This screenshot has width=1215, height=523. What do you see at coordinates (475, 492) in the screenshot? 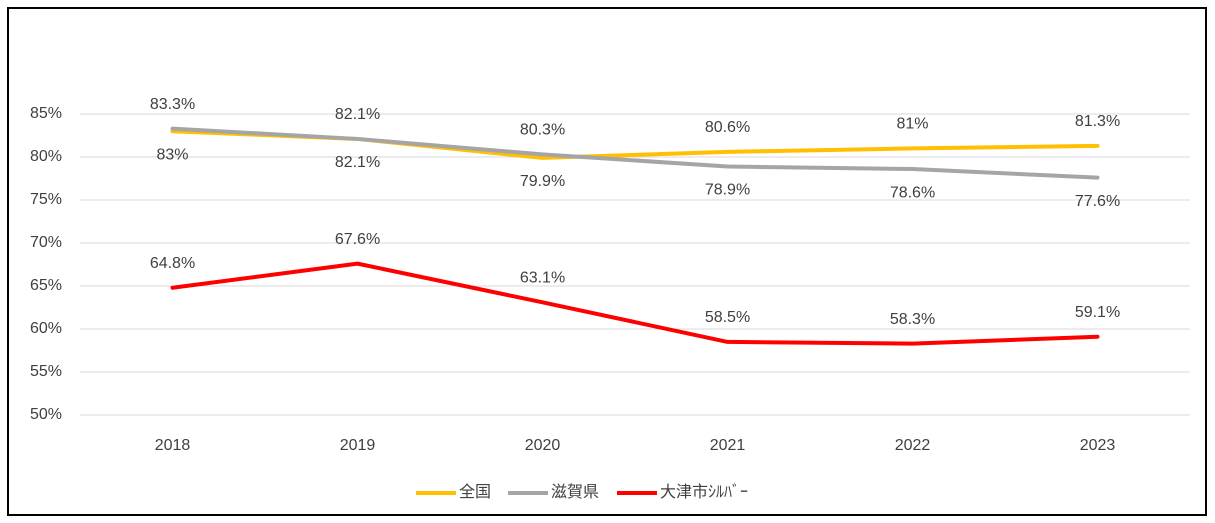
I see `legend-label: 全国` at bounding box center [475, 492].